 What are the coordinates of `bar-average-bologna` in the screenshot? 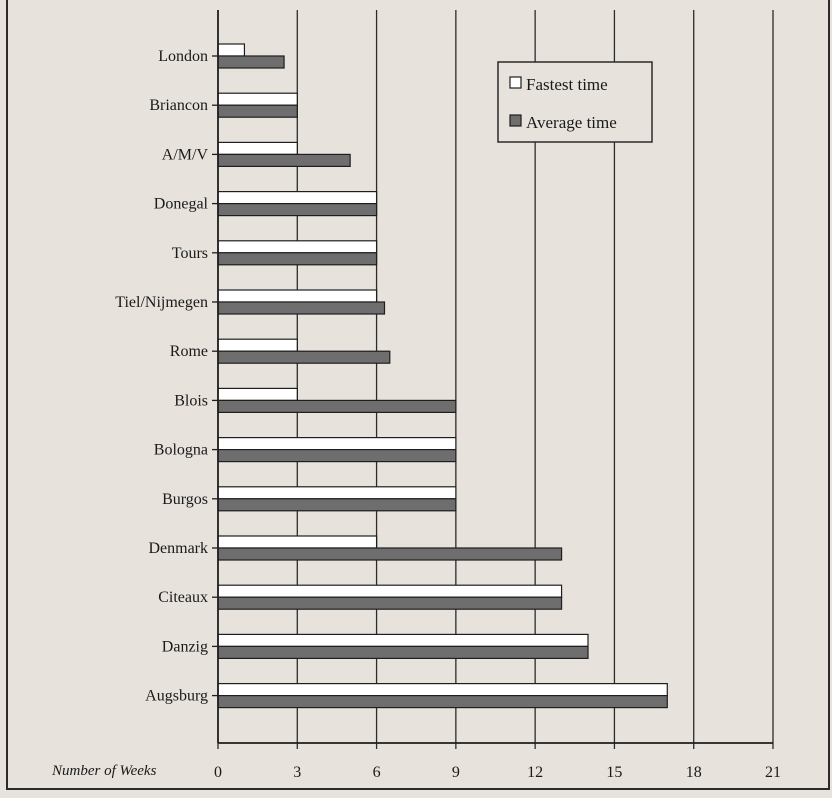 It's located at (337, 456).